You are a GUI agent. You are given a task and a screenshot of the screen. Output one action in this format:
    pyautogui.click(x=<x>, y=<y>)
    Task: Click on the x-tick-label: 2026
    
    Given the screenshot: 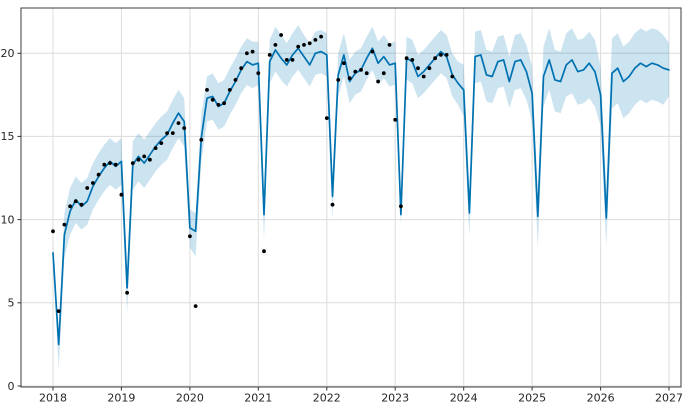 What is the action you would take?
    pyautogui.click(x=601, y=398)
    